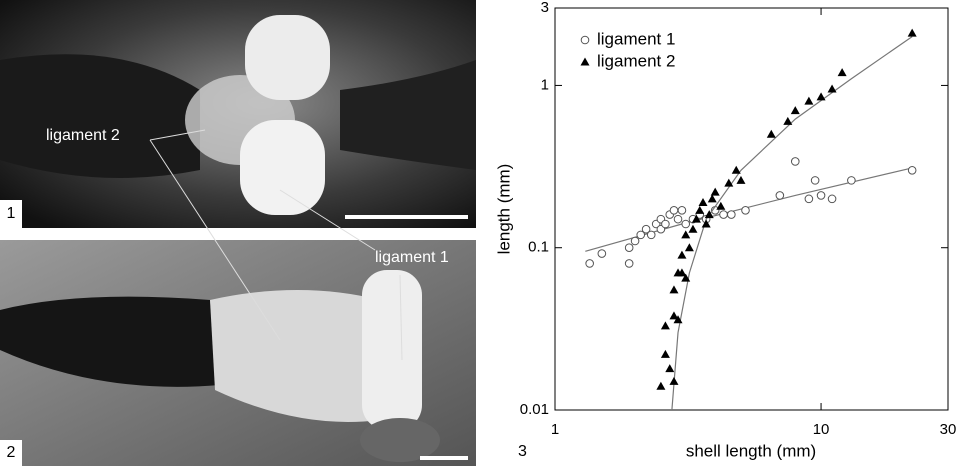 Image resolution: width=968 pixels, height=466 pixels. I want to click on y-tick-label: 1, so click(545, 84).